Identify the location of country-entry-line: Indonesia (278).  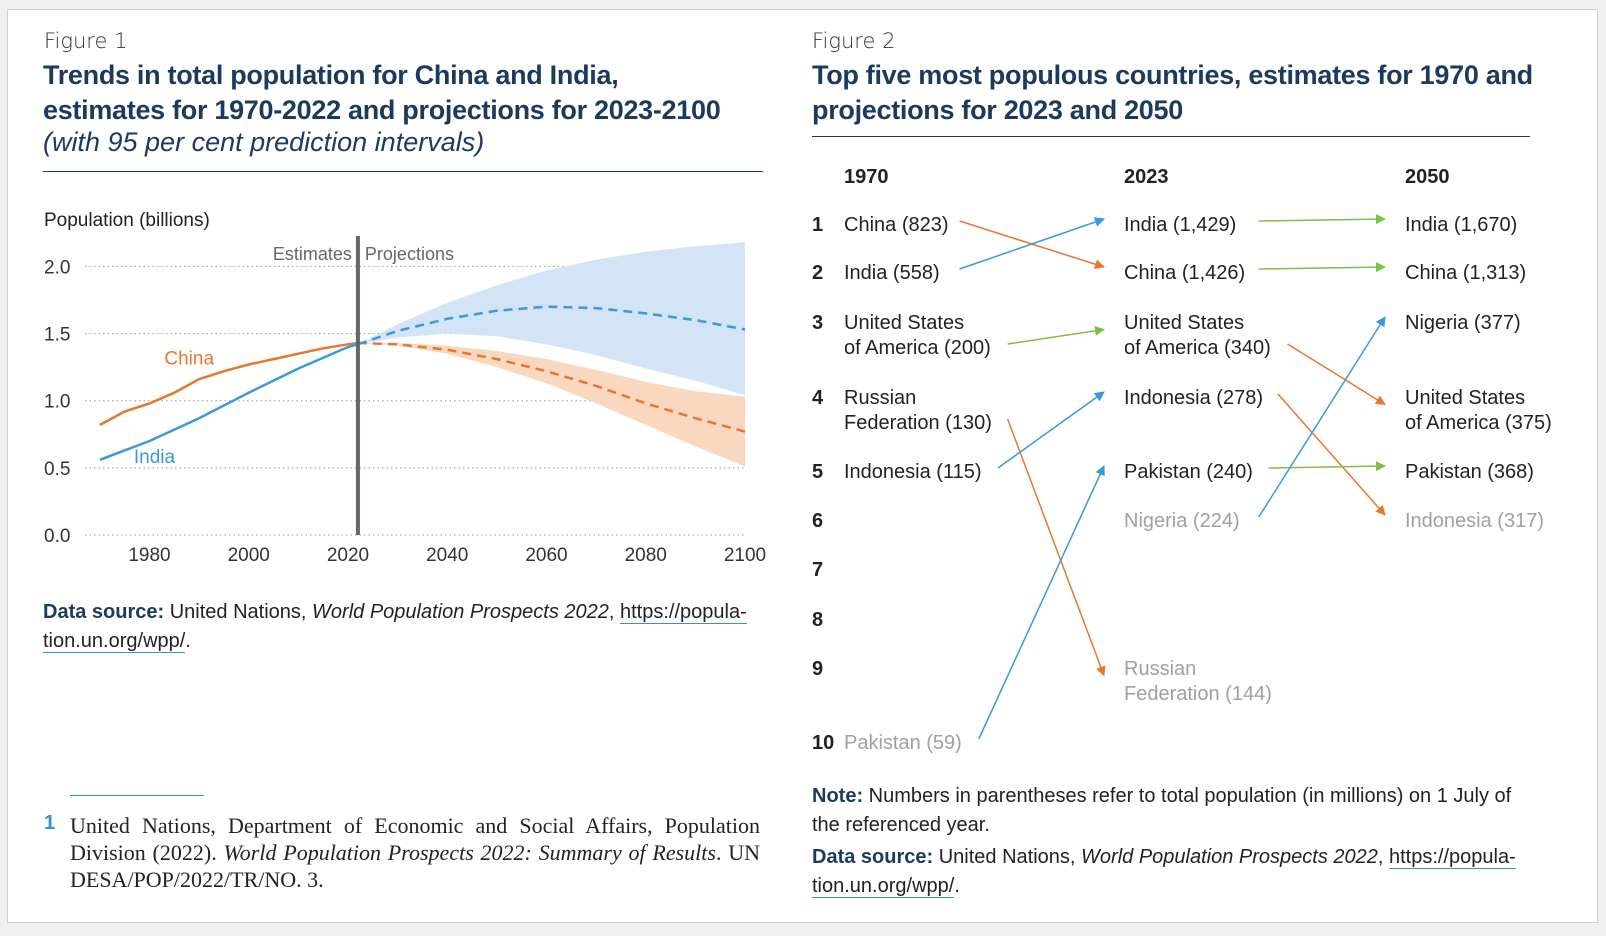
(1193, 398).